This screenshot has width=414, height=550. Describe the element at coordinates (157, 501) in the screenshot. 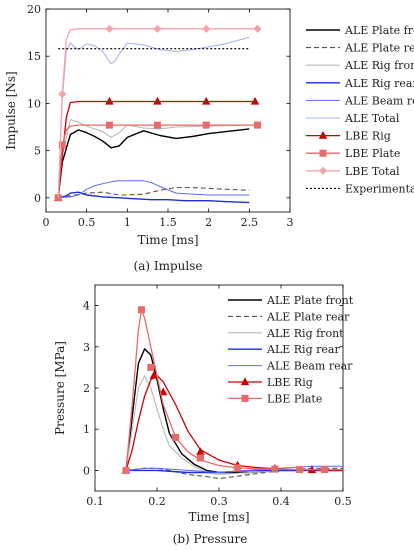

I see `x-tick-label: 0.2` at that location.